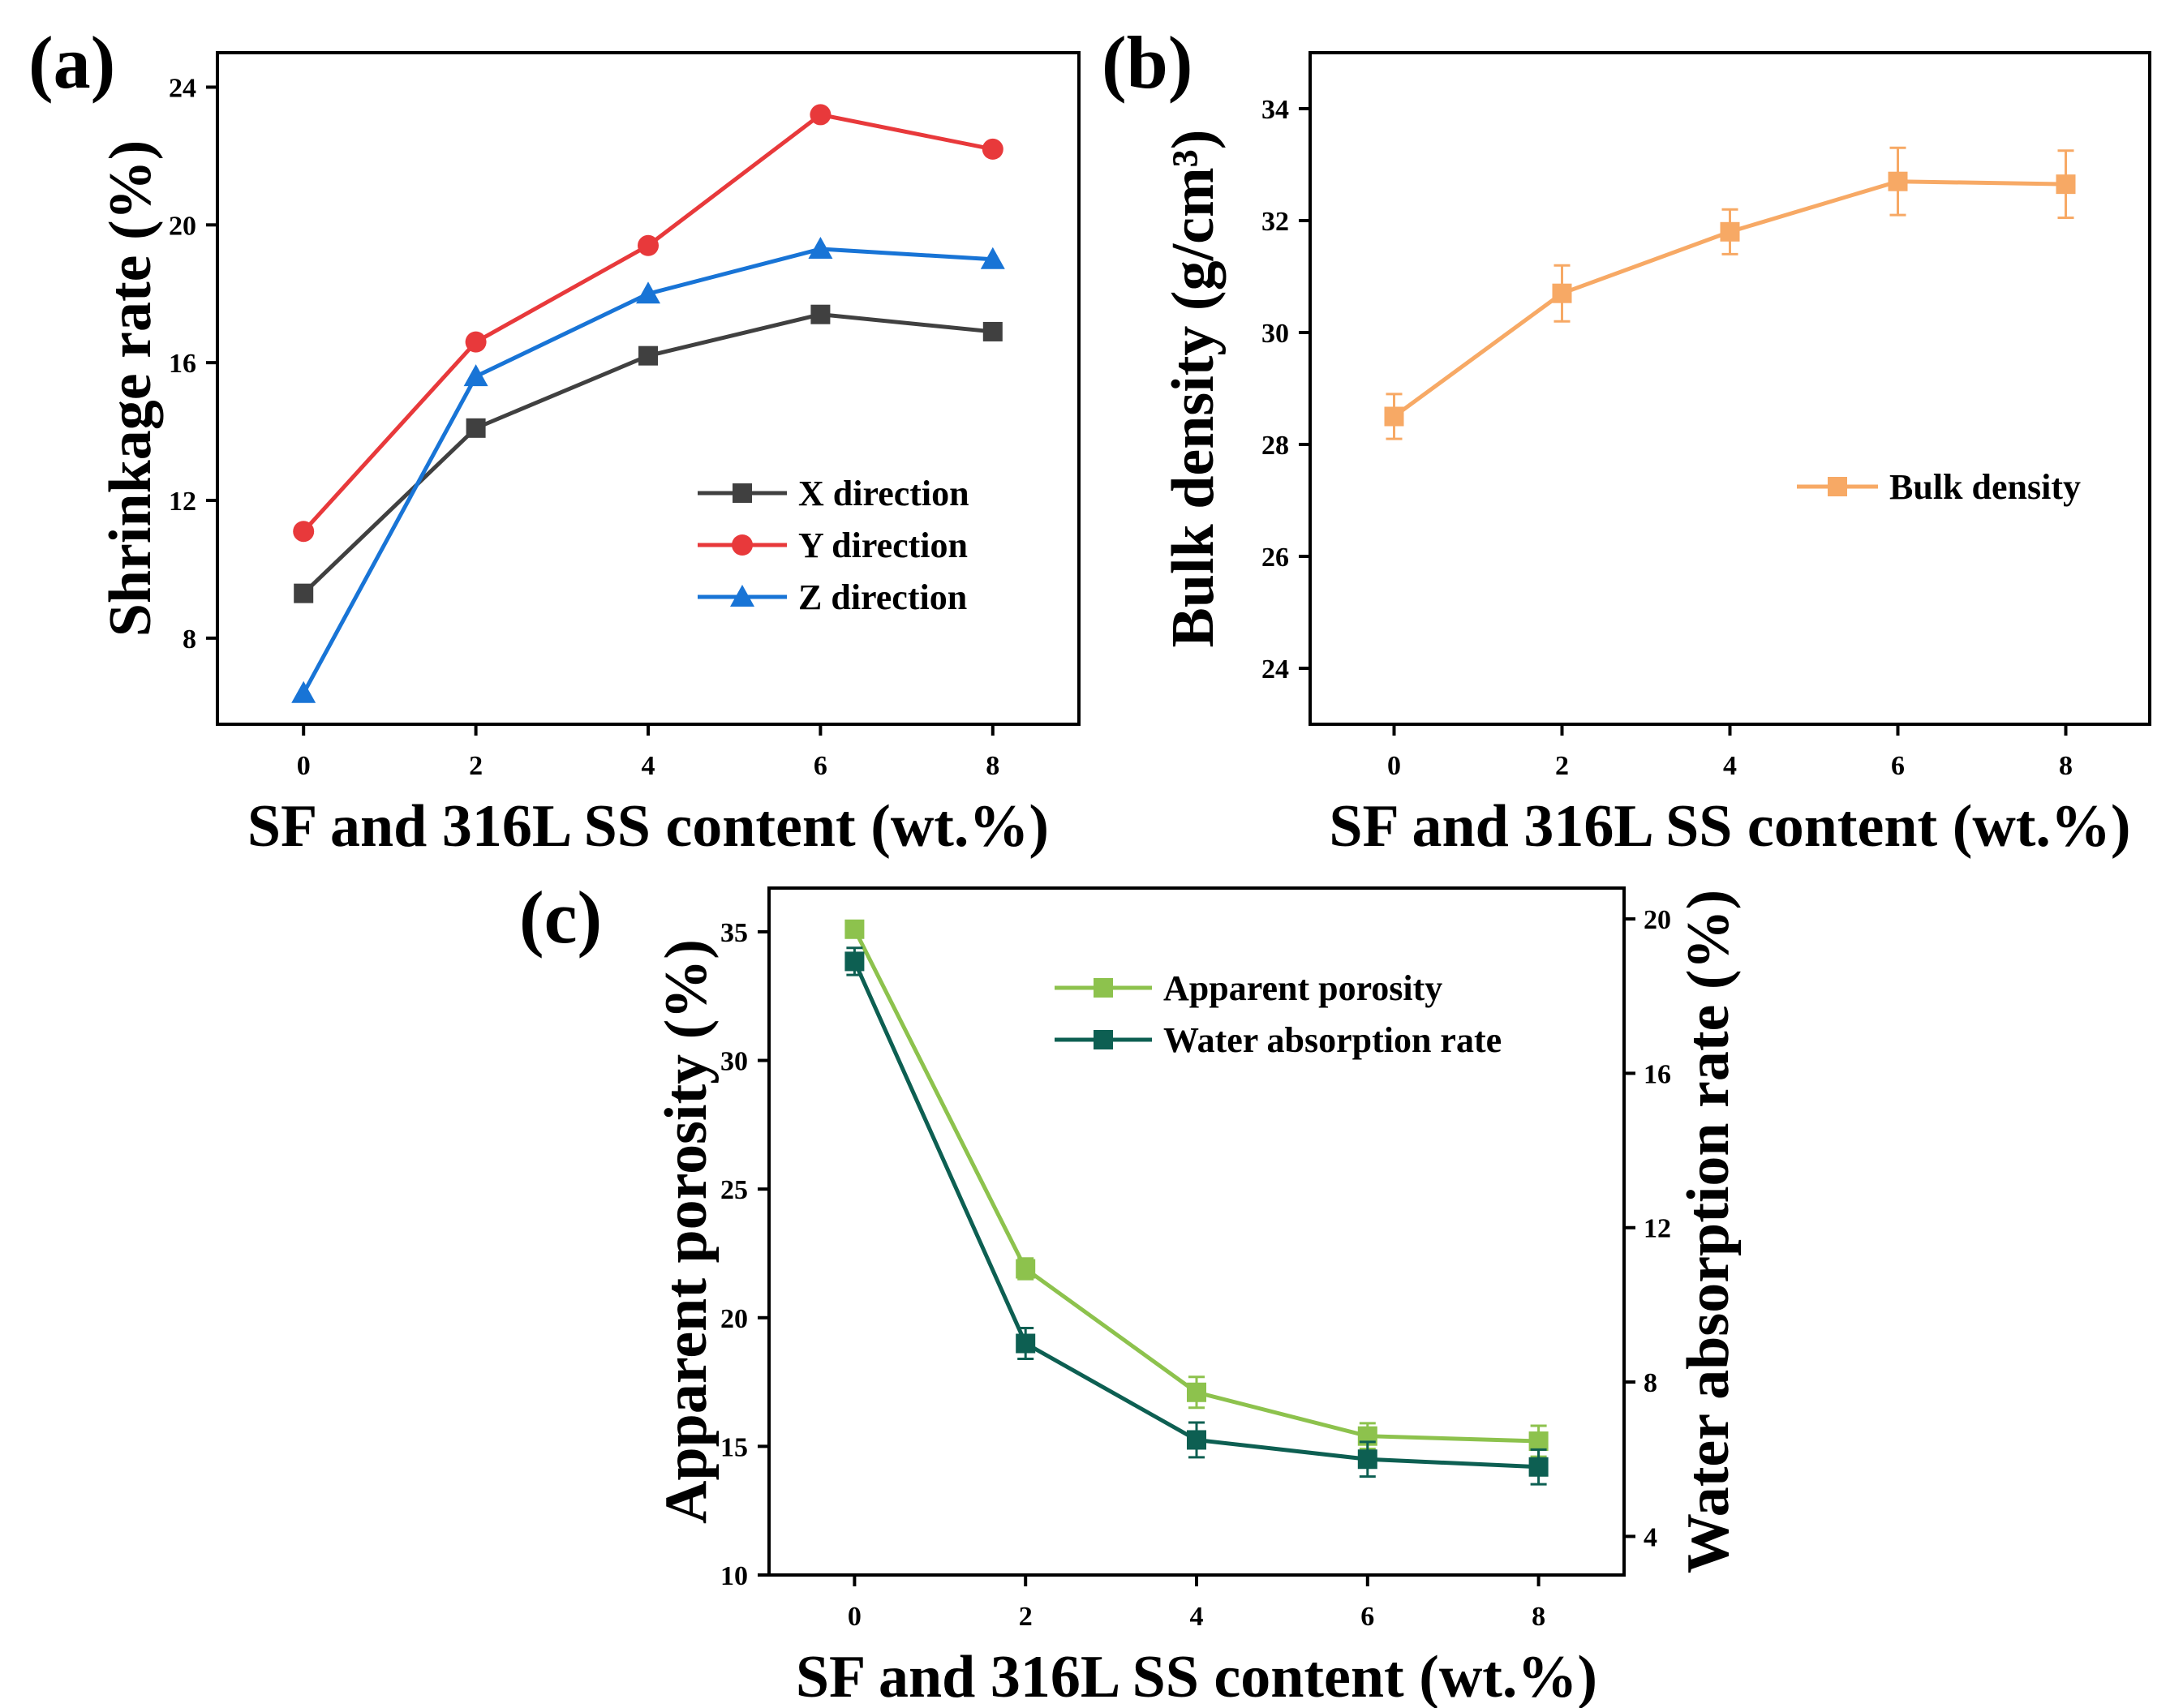  Describe the element at coordinates (560, 917) in the screenshot. I see `panel-label: (c)` at that location.